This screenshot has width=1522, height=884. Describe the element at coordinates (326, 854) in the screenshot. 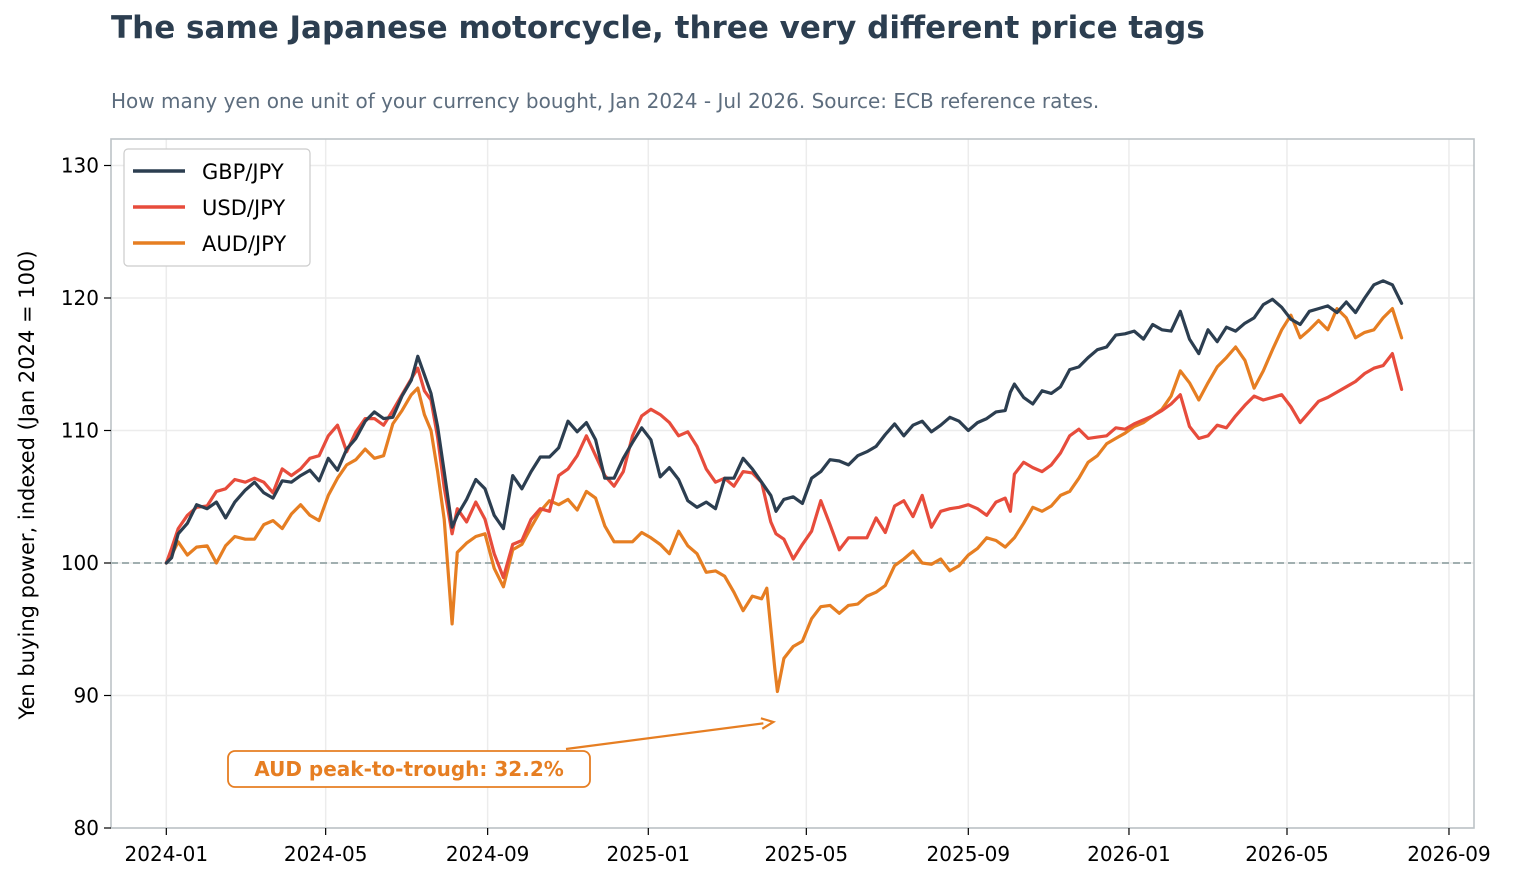

I see `x-tick-label: 2024-05` at that location.